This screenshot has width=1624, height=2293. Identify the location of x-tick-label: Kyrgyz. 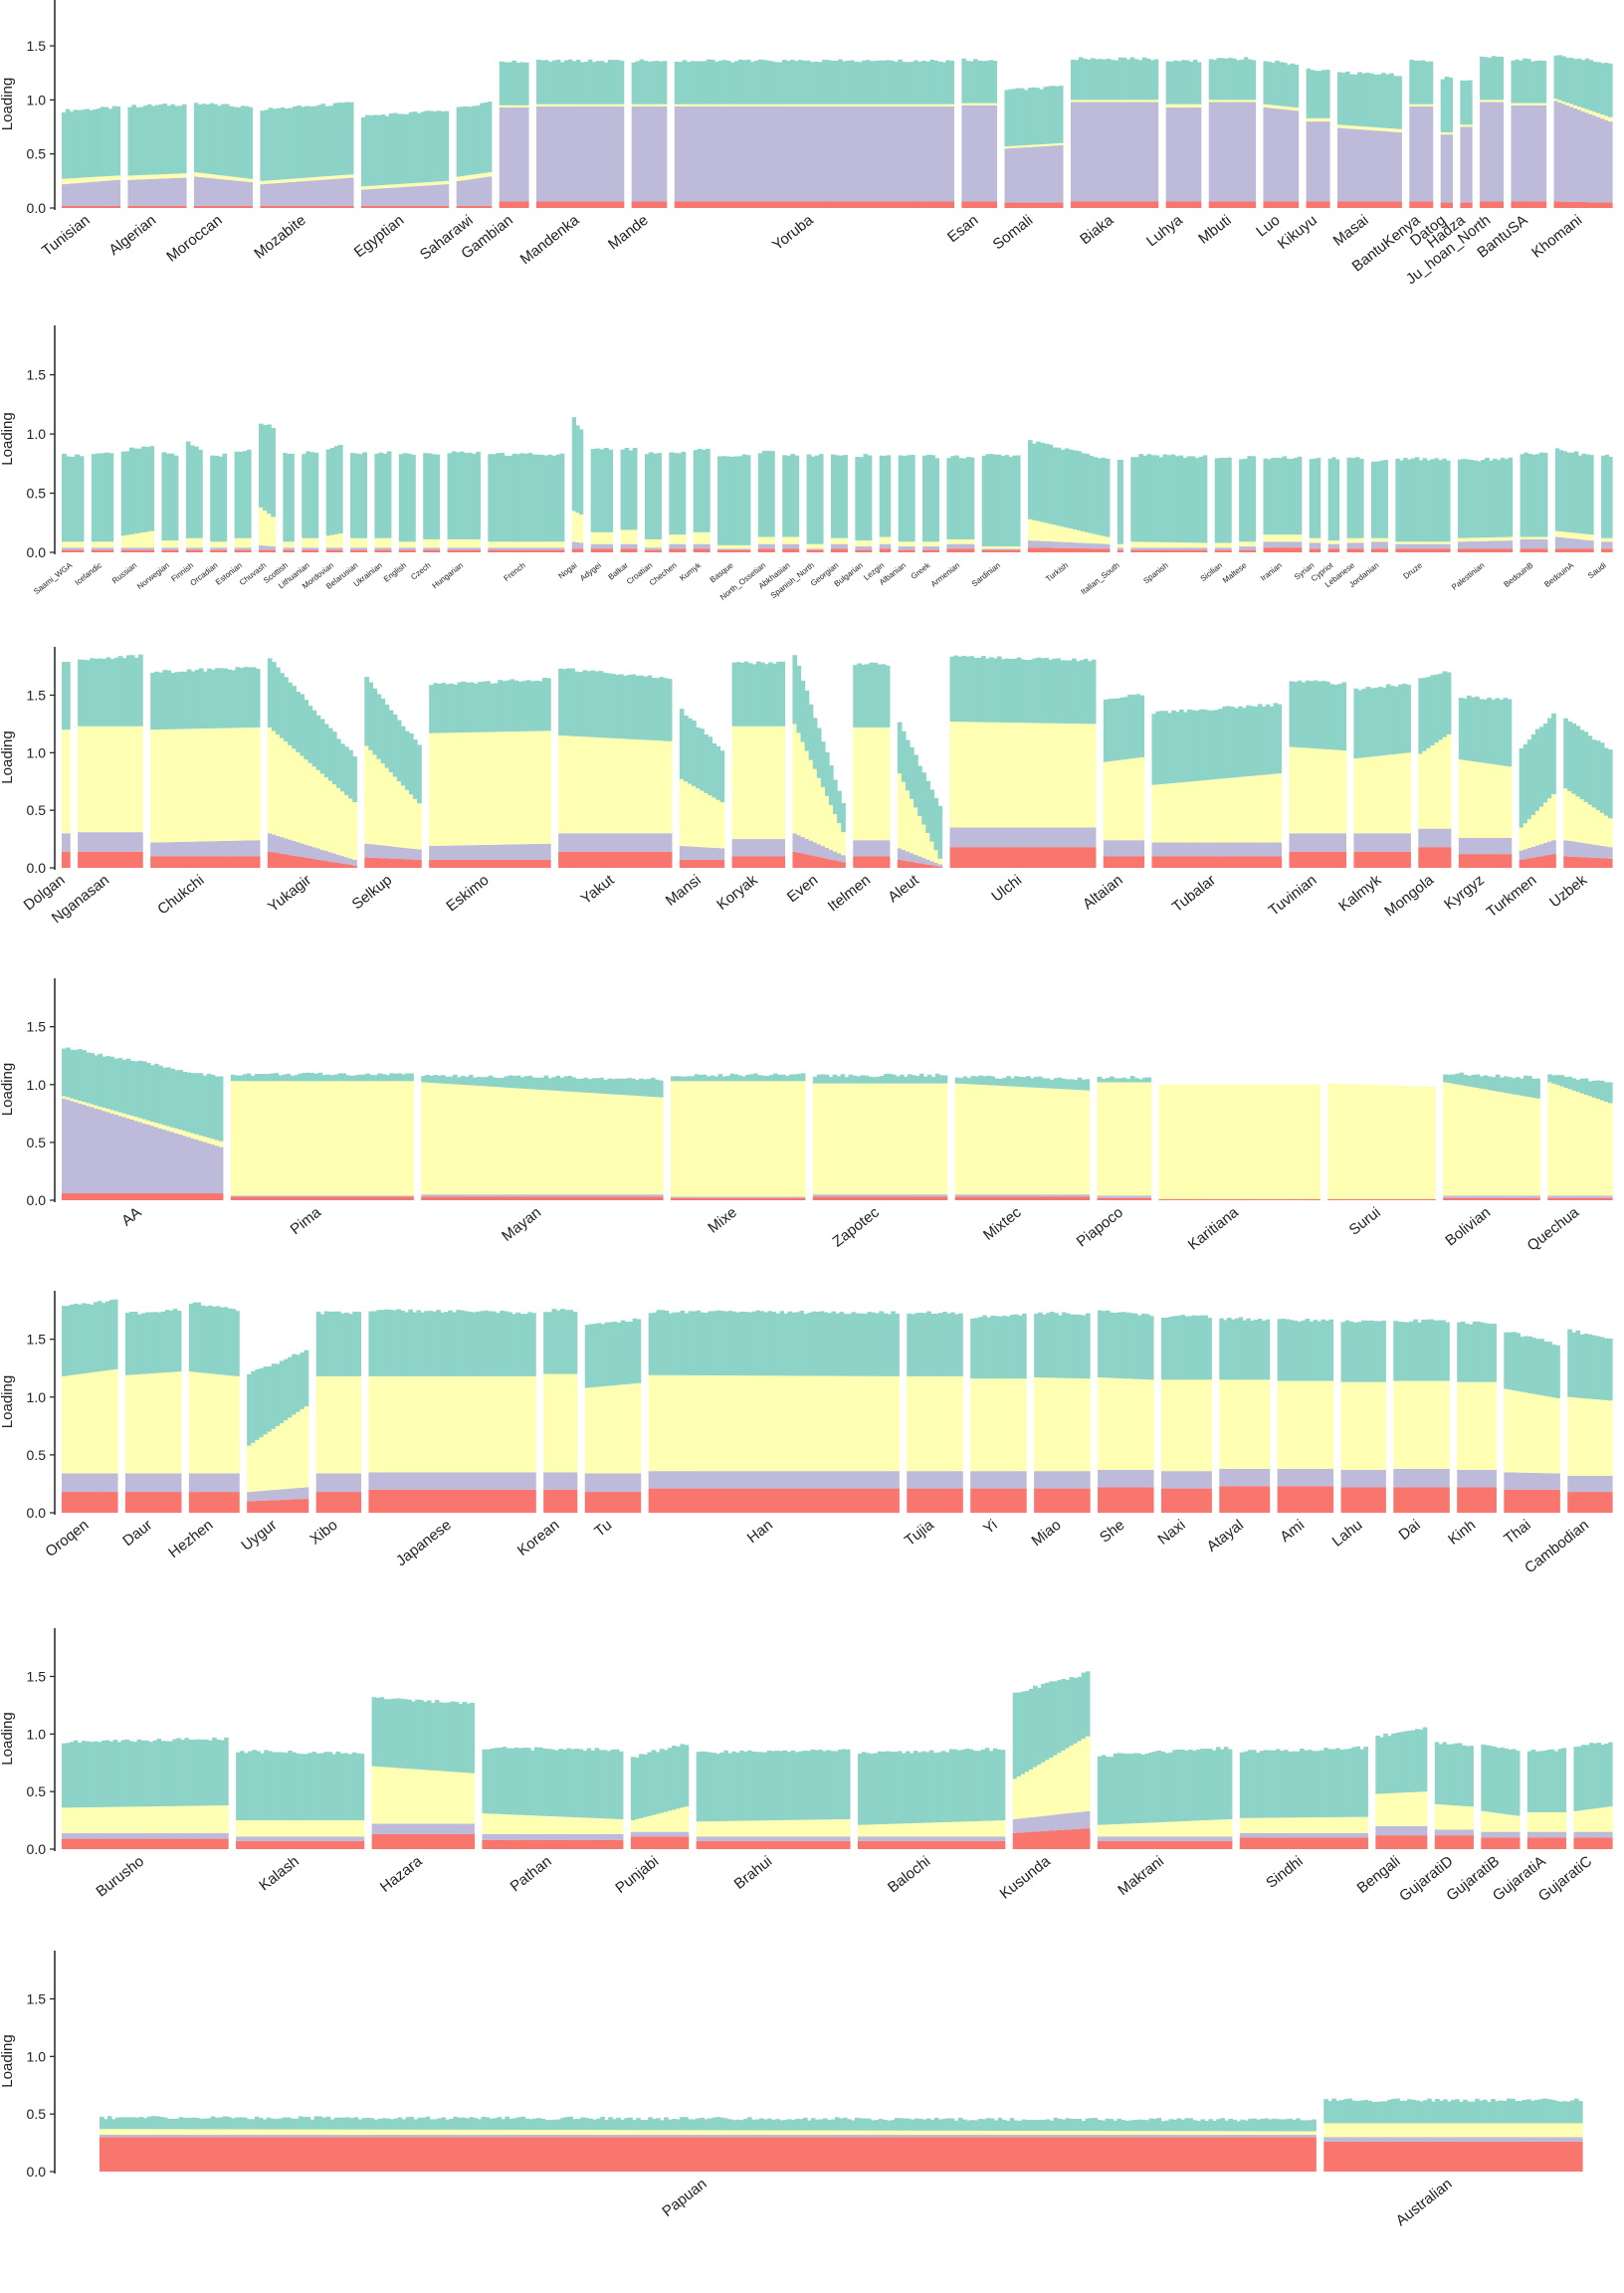
(1464, 893).